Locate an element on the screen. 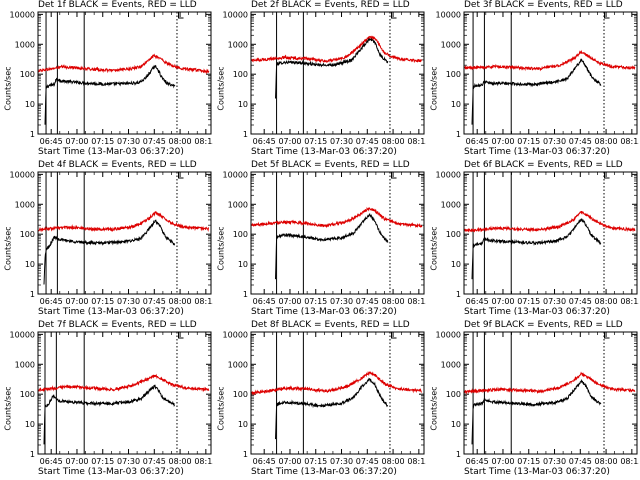 This screenshot has height=480, width=640. panel-title: Det 6f BLACK = Events, RED = LLD is located at coordinates (543, 165).